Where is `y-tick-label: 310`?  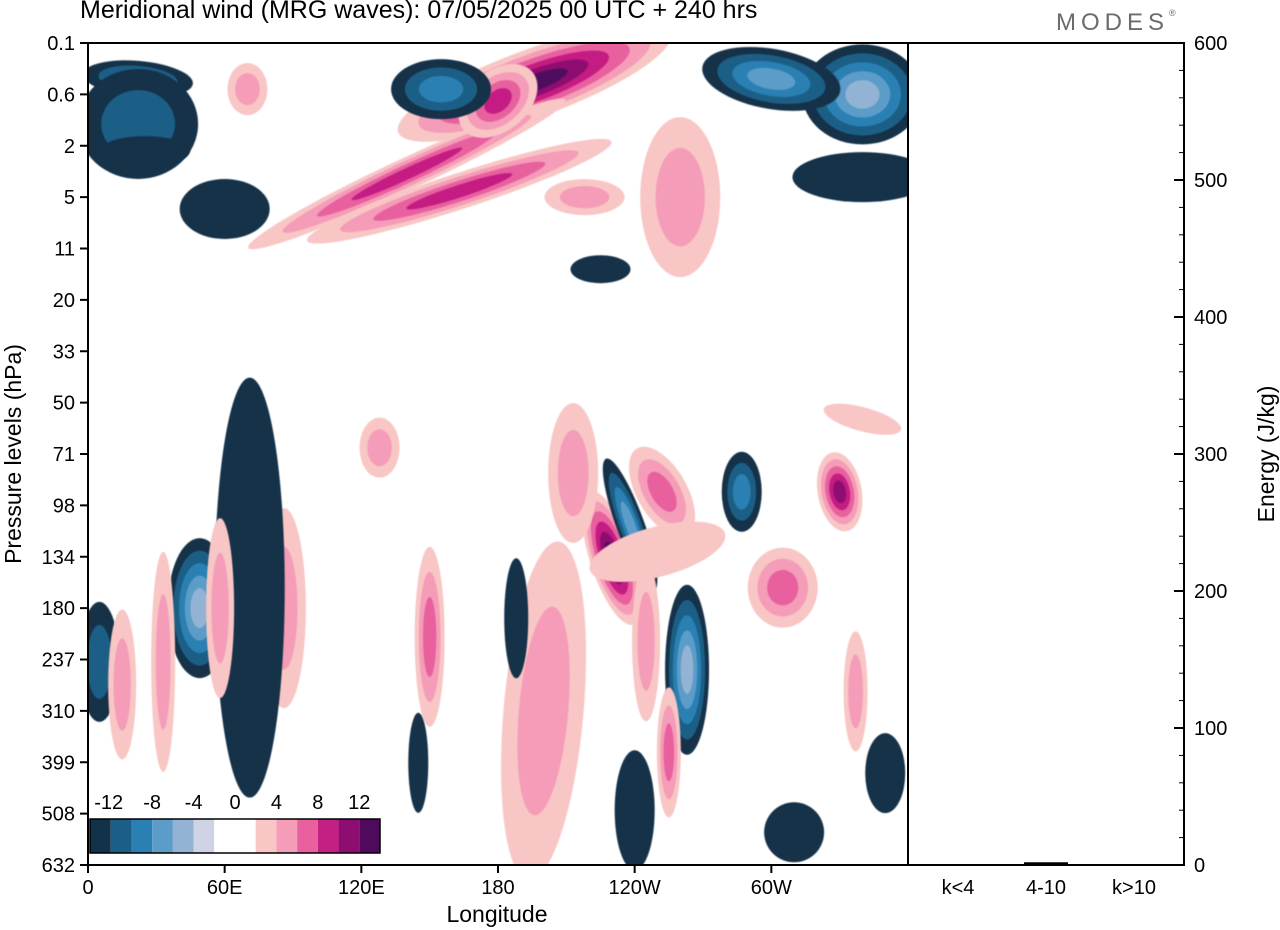 y-tick-label: 310 is located at coordinates (58, 712).